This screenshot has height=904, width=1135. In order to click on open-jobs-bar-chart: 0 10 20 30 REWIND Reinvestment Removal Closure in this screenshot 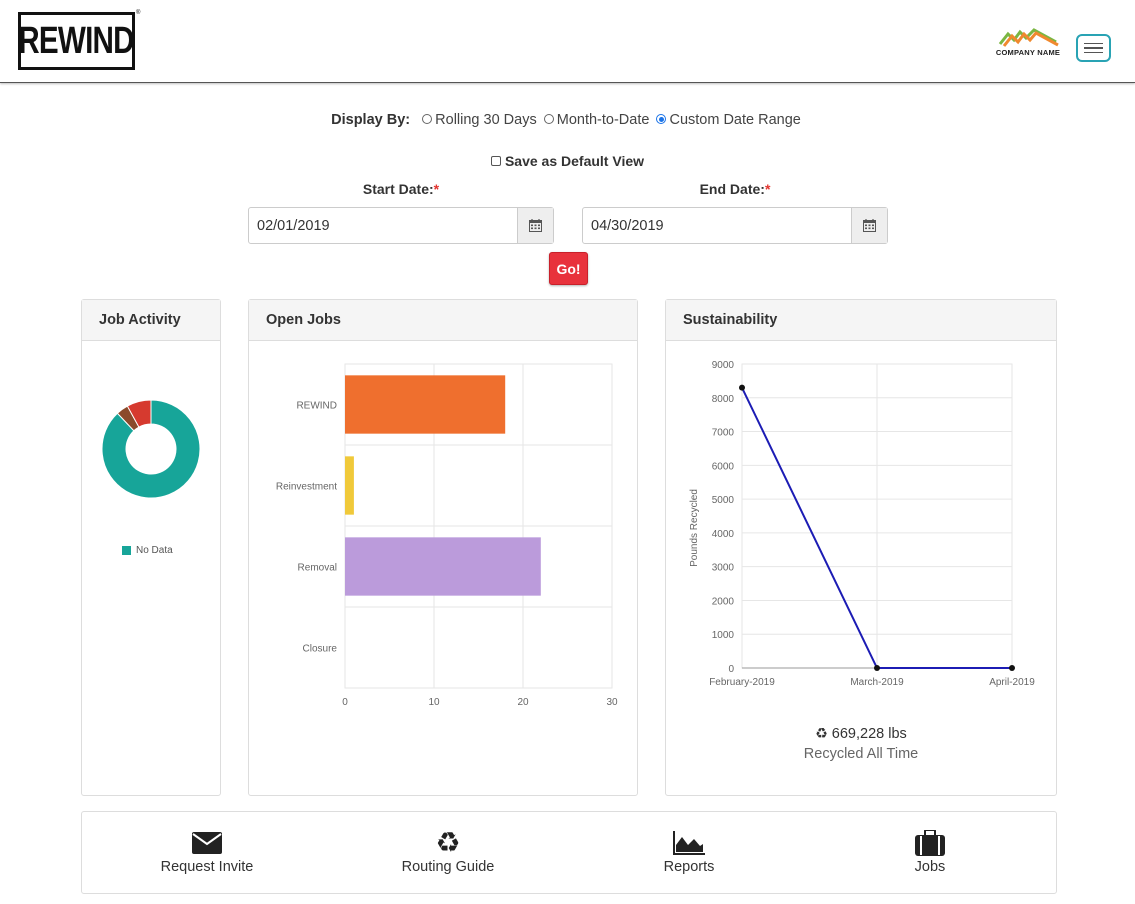, I will do `click(447, 535)`.